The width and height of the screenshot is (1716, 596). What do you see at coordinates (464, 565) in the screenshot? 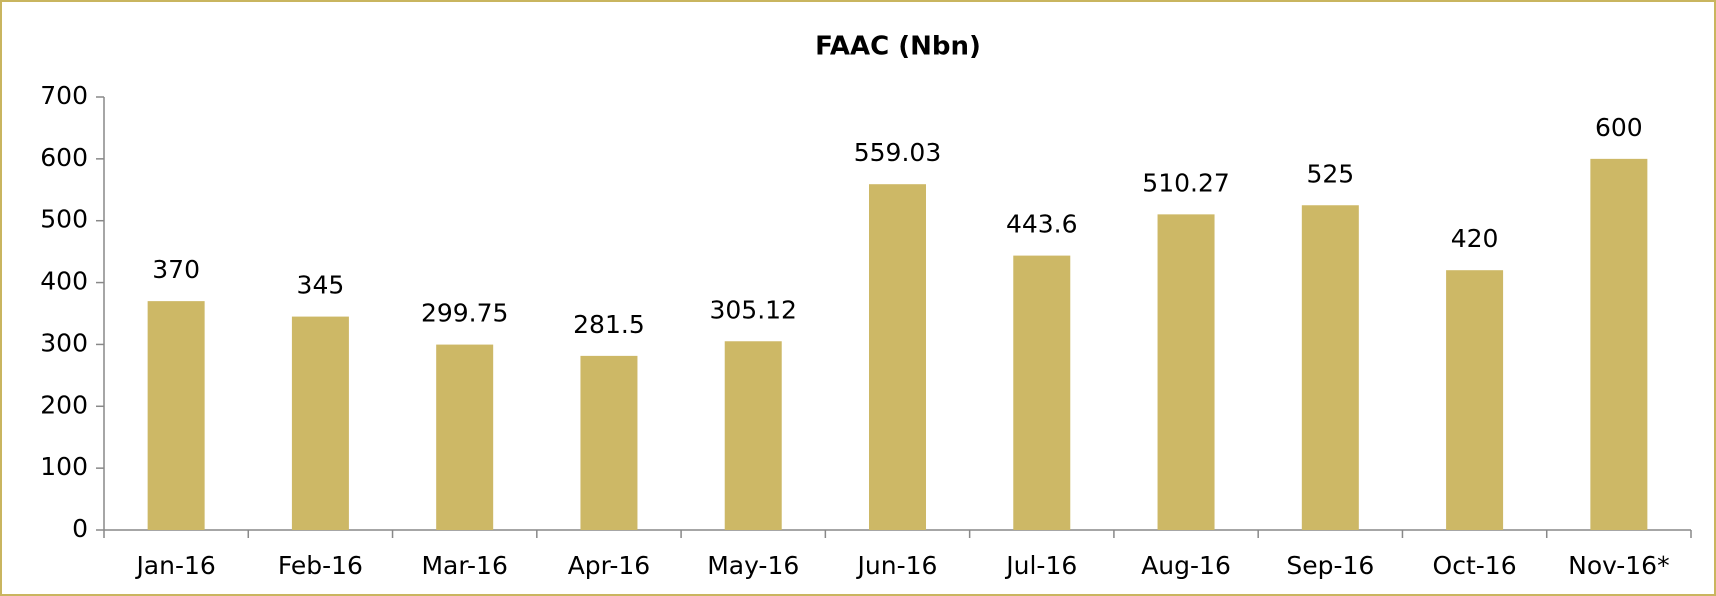
I see `x-tick-label: Mar-16` at bounding box center [464, 565].